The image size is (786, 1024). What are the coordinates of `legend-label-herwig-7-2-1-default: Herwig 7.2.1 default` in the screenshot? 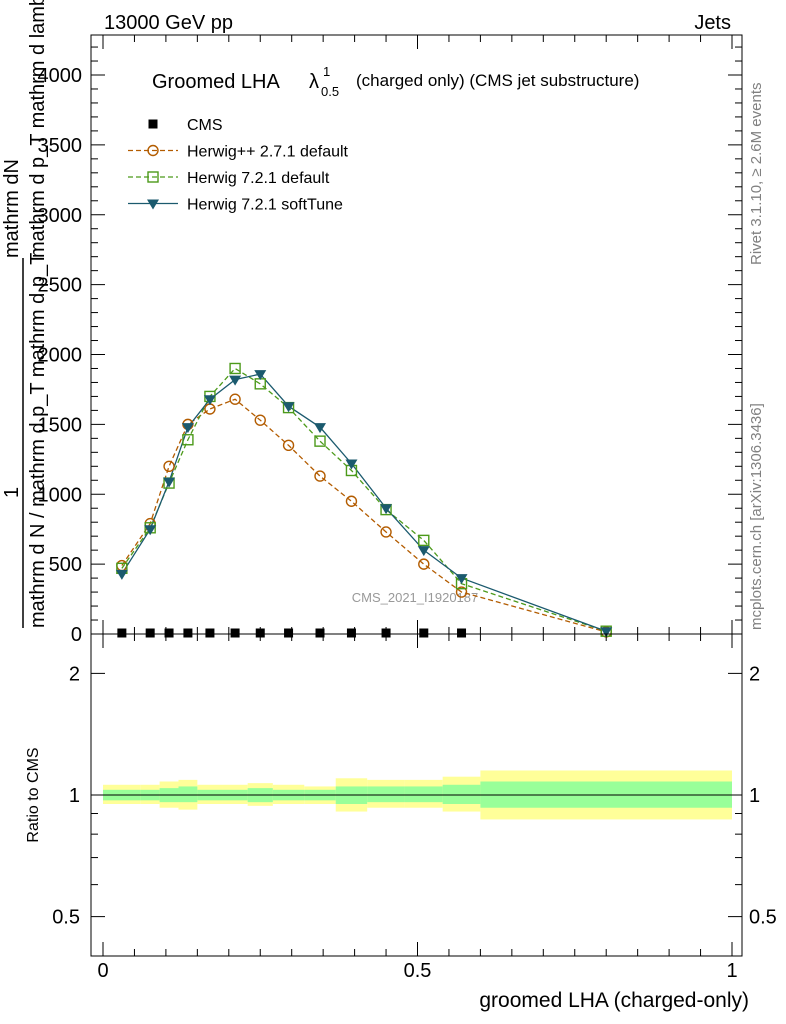 It's located at (258, 178).